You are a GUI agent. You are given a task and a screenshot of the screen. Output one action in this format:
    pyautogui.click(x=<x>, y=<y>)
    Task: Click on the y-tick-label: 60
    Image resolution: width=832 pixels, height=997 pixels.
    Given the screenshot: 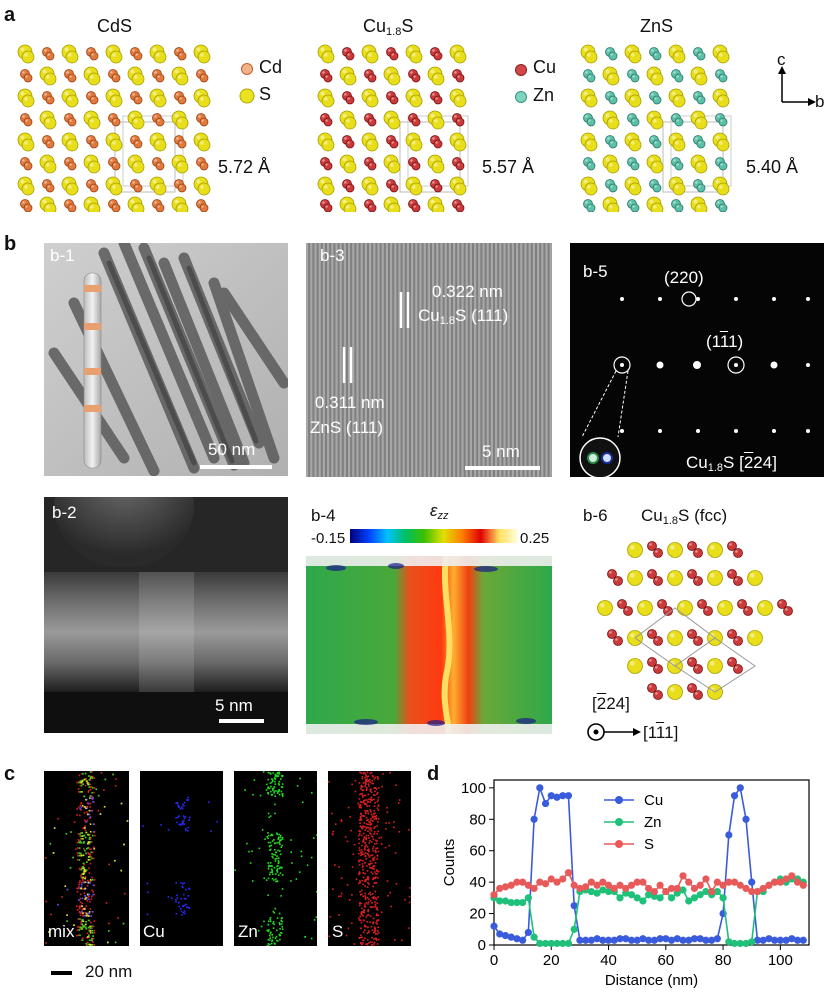 What is the action you would take?
    pyautogui.click(x=477, y=851)
    